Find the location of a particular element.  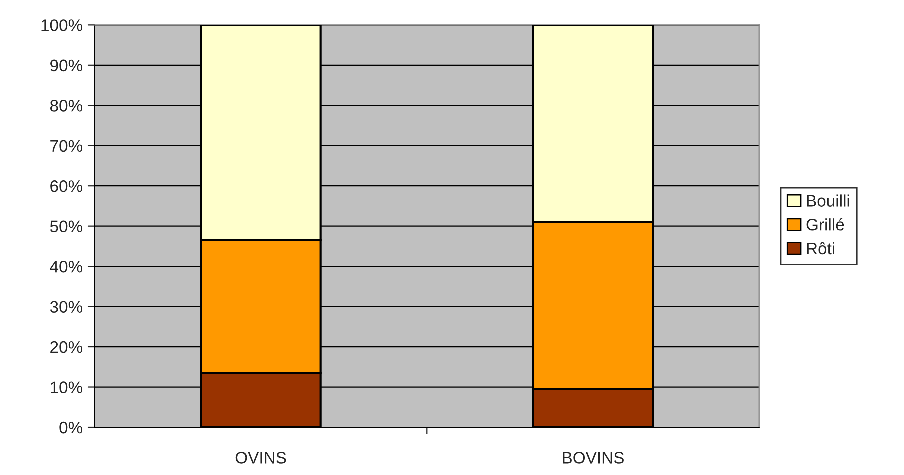

y-tick-label: 80% is located at coordinates (66, 106).